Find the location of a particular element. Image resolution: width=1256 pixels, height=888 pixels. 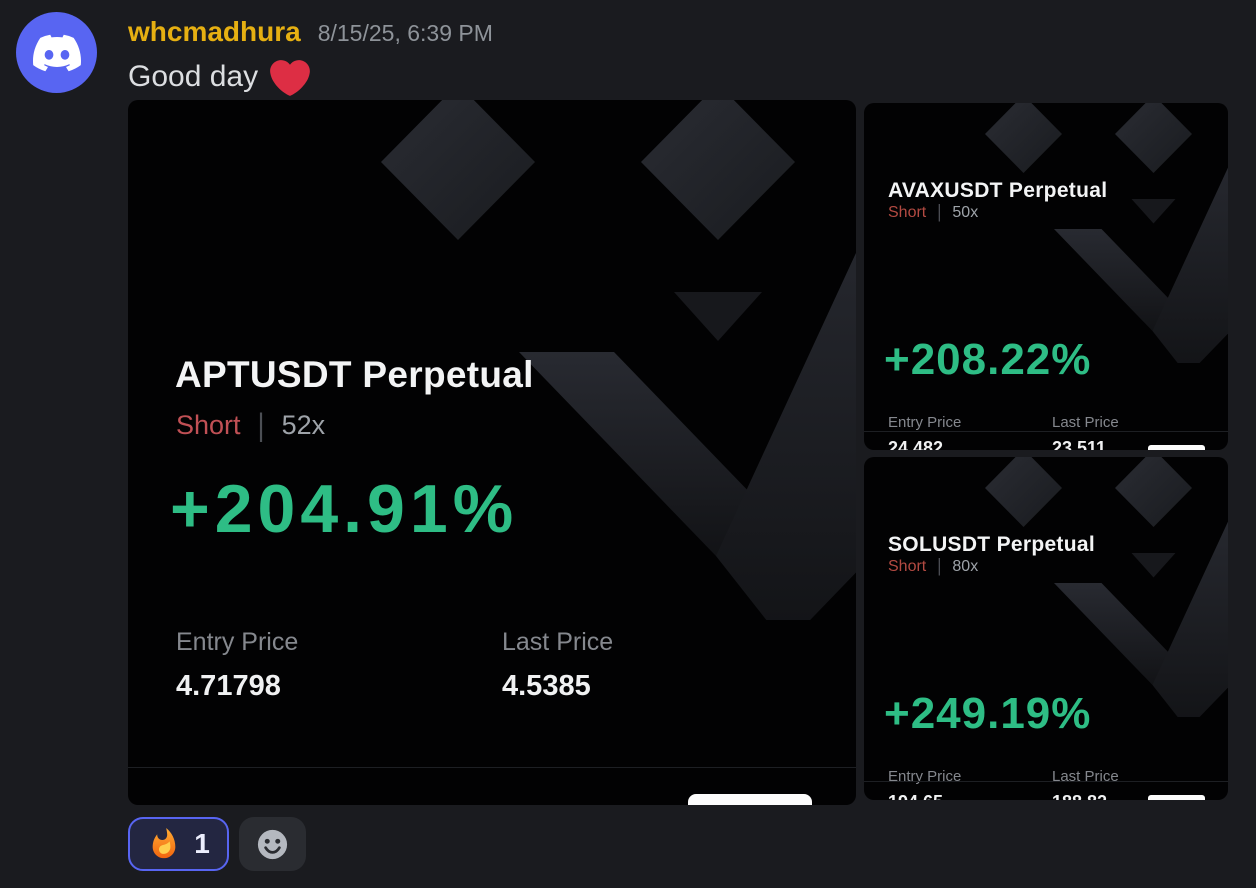

heart-emoji-icon is located at coordinates (290, 78).